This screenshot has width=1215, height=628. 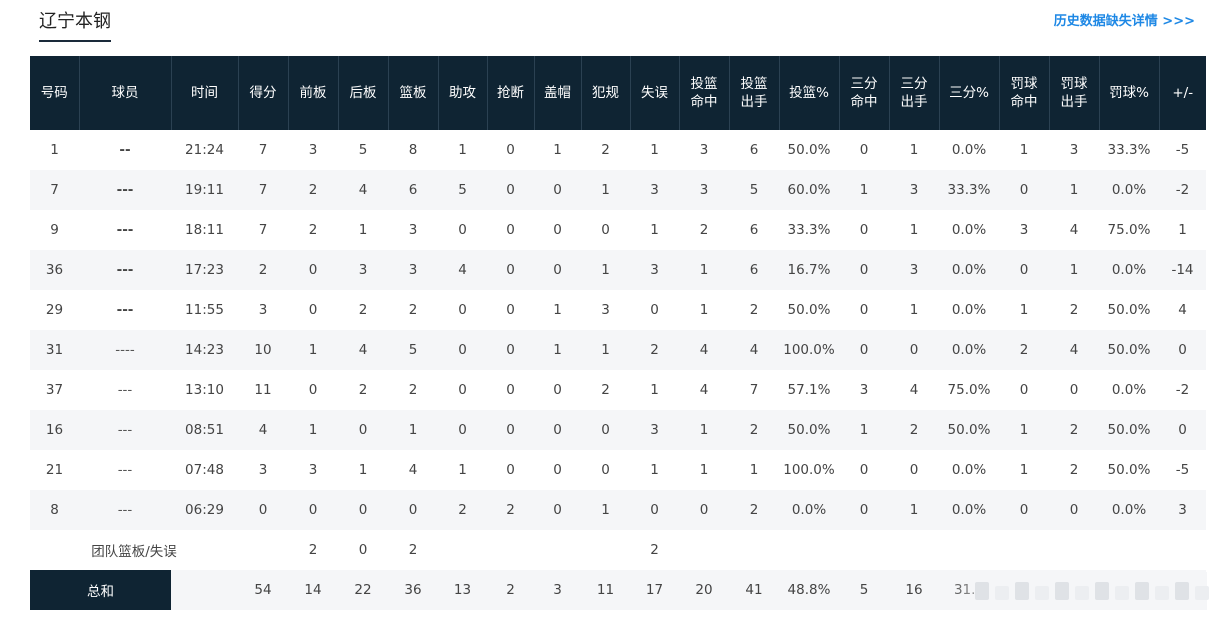 What do you see at coordinates (462, 590) in the screenshot?
I see `total-stat-cell: 13` at bounding box center [462, 590].